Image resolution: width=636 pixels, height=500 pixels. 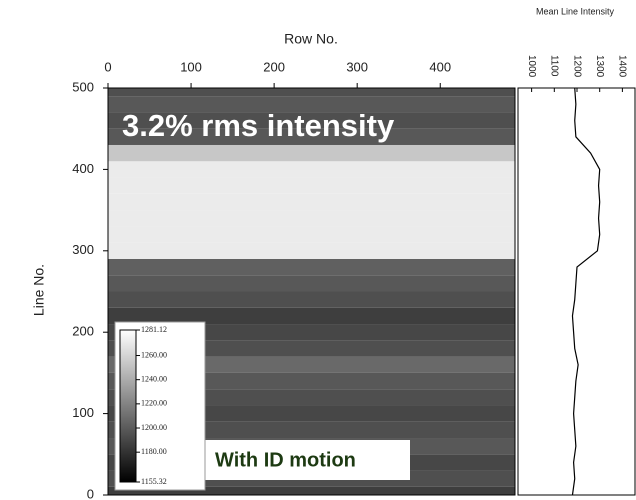 What do you see at coordinates (285, 460) in the screenshot?
I see `annotation: With ID motion` at bounding box center [285, 460].